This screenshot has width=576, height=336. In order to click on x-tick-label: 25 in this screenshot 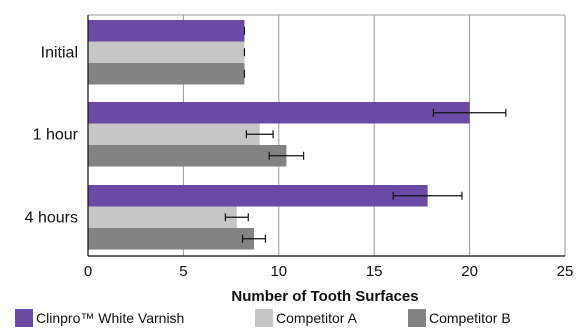, I will do `click(565, 271)`.